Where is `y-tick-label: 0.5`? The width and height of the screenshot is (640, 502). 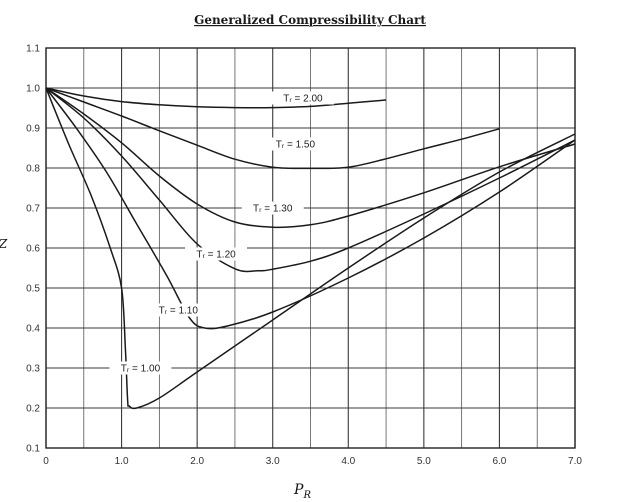
y-tick-label: 0.5 is located at coordinates (33, 289).